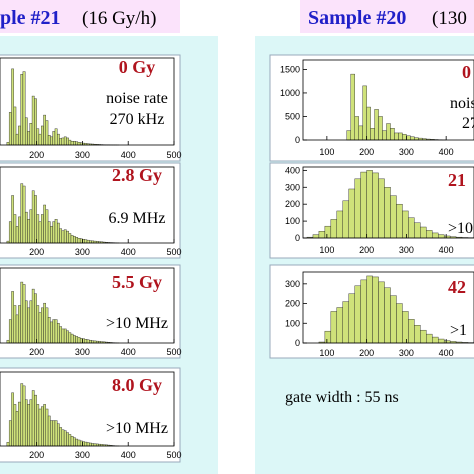  I want to click on y-tick-label: 0, so click(297, 140).